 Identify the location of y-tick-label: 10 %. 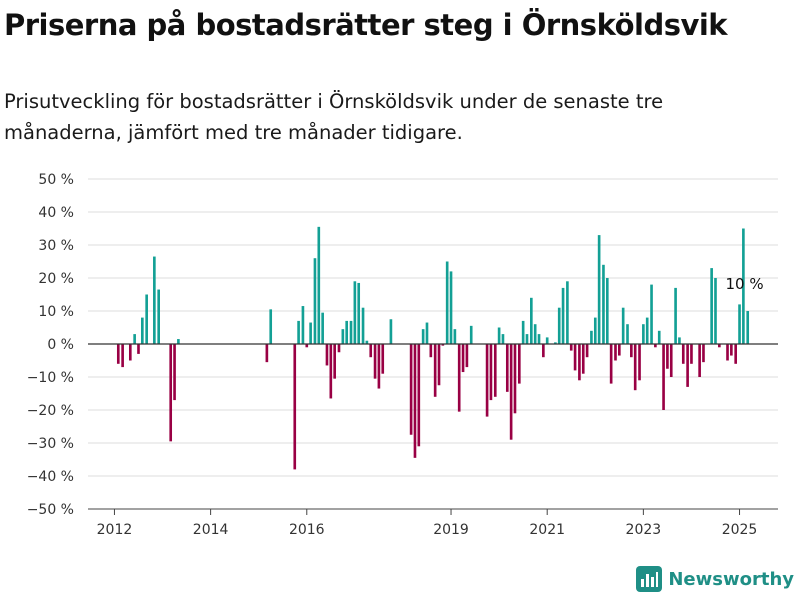
(56, 312).